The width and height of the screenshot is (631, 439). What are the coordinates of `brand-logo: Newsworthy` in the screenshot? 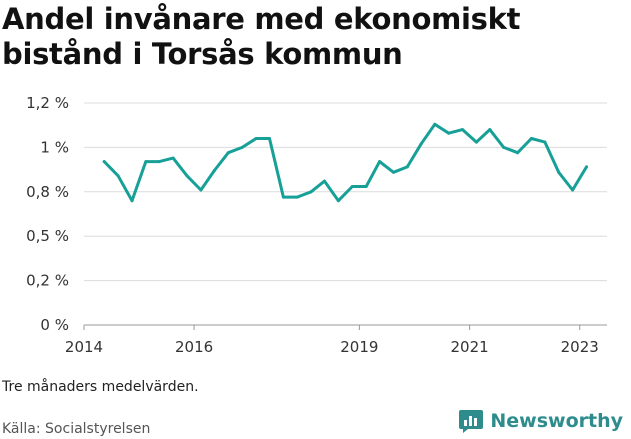 It's located at (540, 421).